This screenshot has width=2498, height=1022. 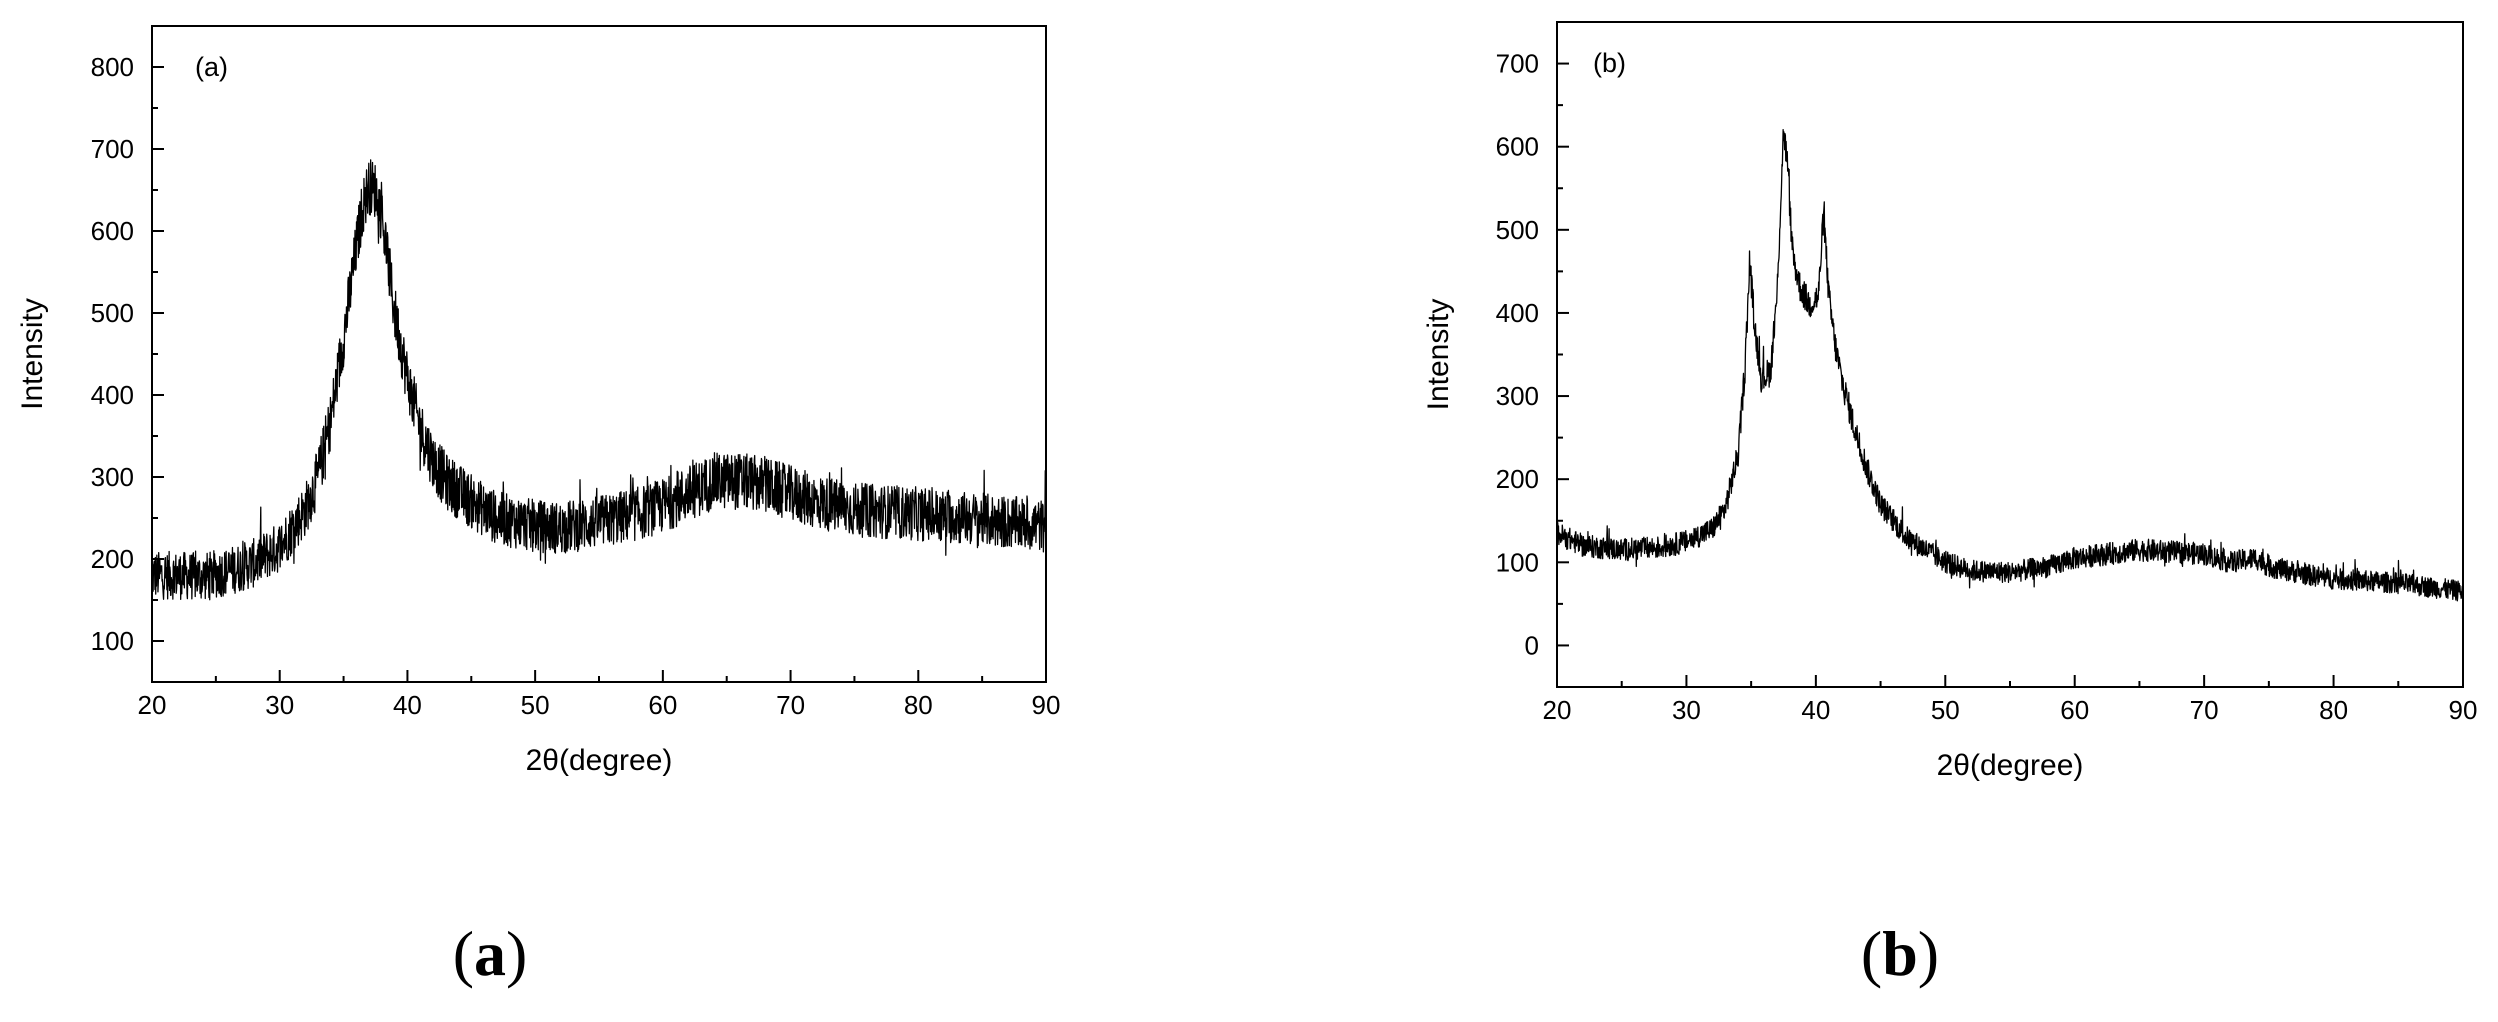 What do you see at coordinates (112, 67) in the screenshot?
I see `y-tick-label: 800` at bounding box center [112, 67].